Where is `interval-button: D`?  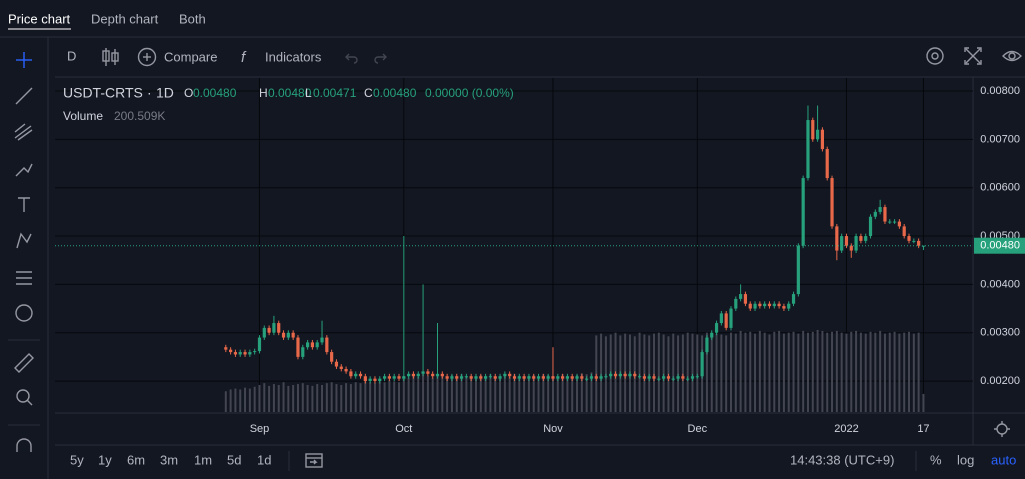 interval-button: D is located at coordinates (71, 55).